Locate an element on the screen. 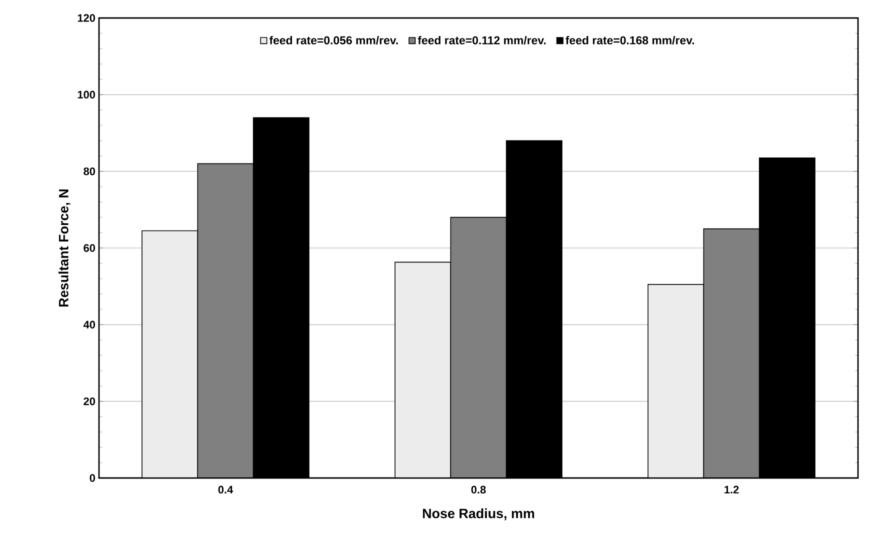 This screenshot has height=551, width=872. y-tick-label: 40 is located at coordinates (89, 324).